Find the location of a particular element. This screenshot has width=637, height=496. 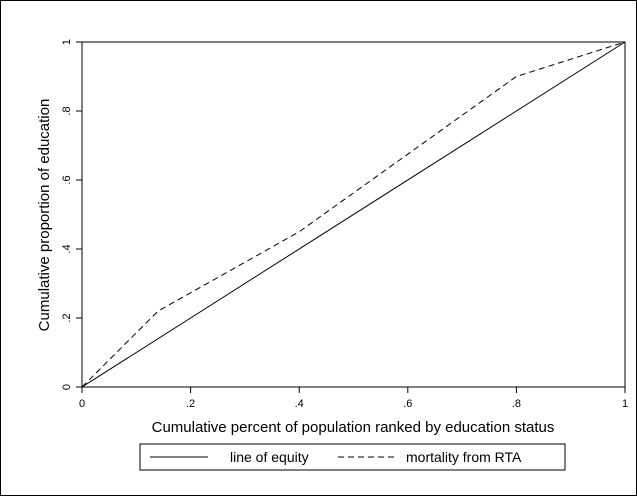

y-tick-label: 0 is located at coordinates (67, 387).